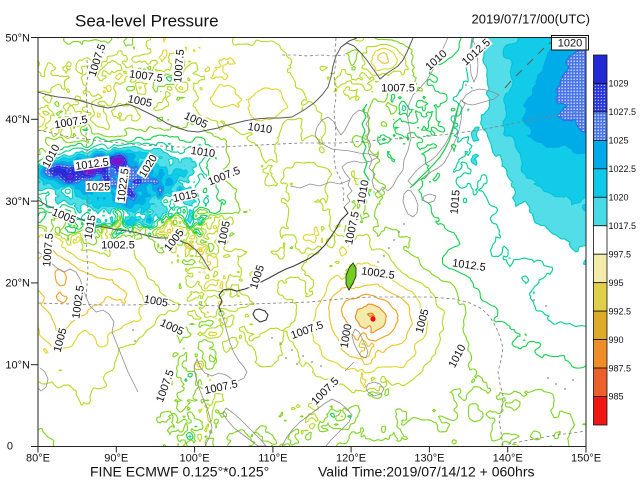 The height and width of the screenshot is (480, 640). I want to click on svg-text: 120°E, so click(351, 459).